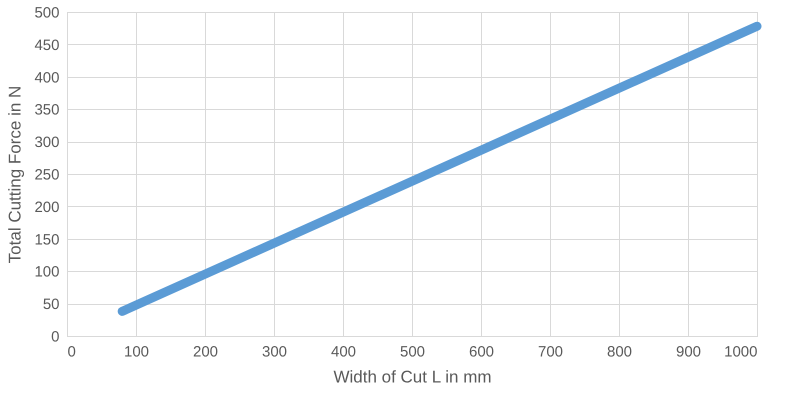 The image size is (804, 411). Describe the element at coordinates (413, 352) in the screenshot. I see `x-tick-label: 500` at that location.